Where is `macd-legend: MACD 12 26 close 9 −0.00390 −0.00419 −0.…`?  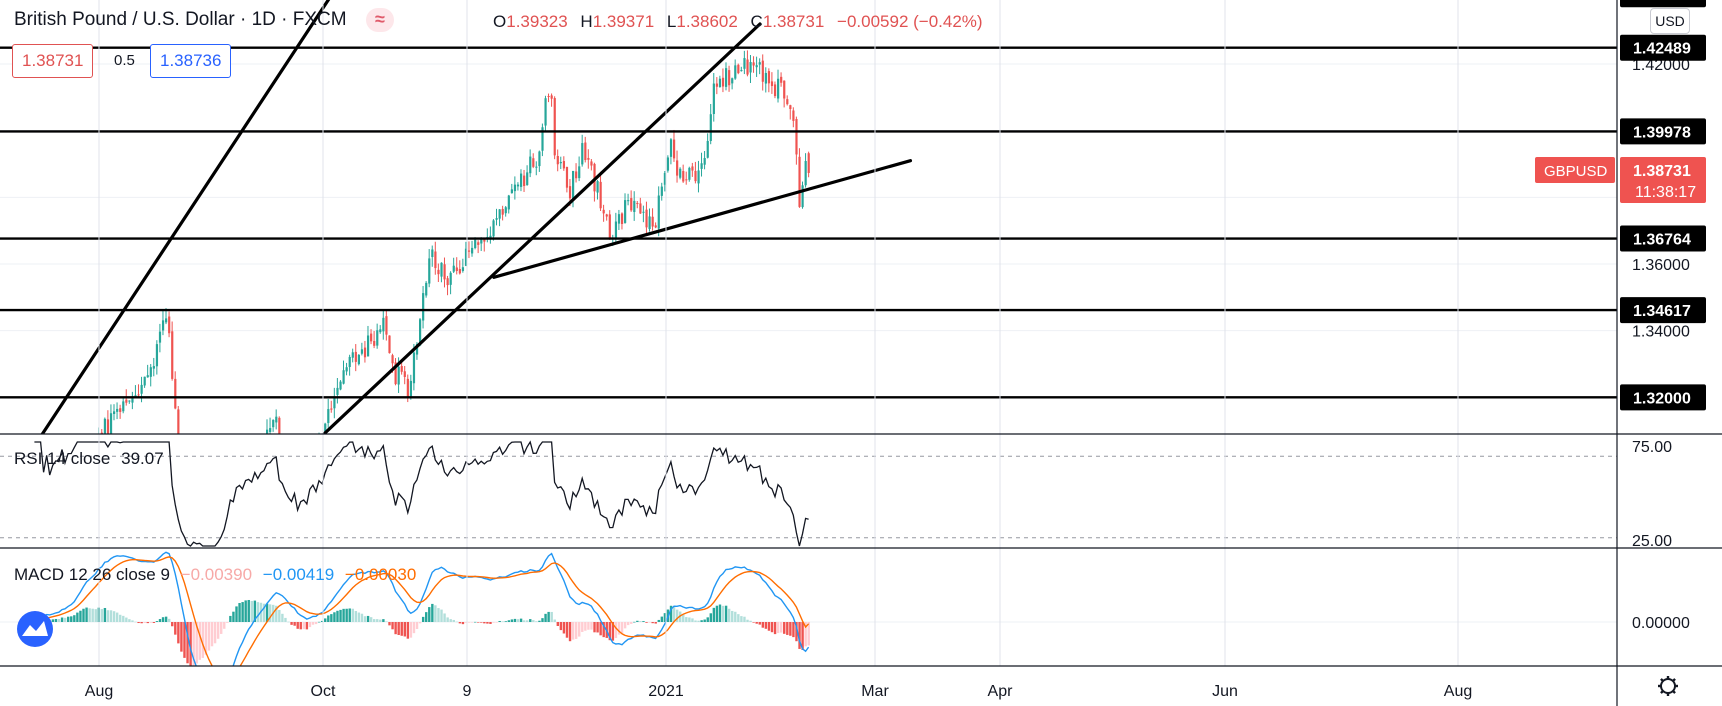
macd-legend: MACD 12 26 close 9 −0.00390 −0.00419 −0.… is located at coordinates (215, 575).